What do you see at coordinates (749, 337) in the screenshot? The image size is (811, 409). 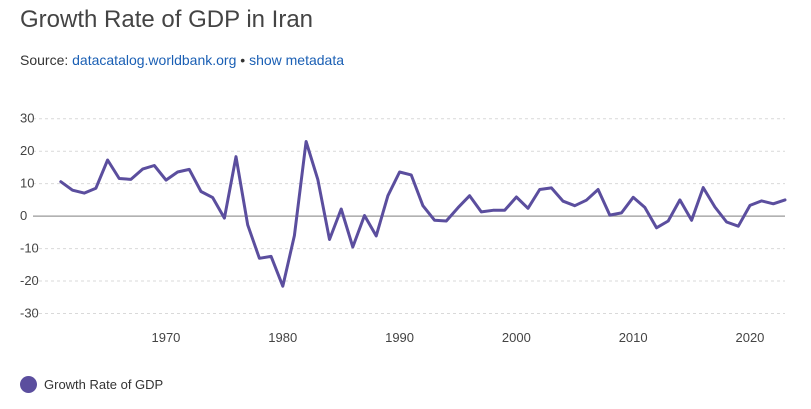 I see `x-tick-label: 2020` at bounding box center [749, 337].